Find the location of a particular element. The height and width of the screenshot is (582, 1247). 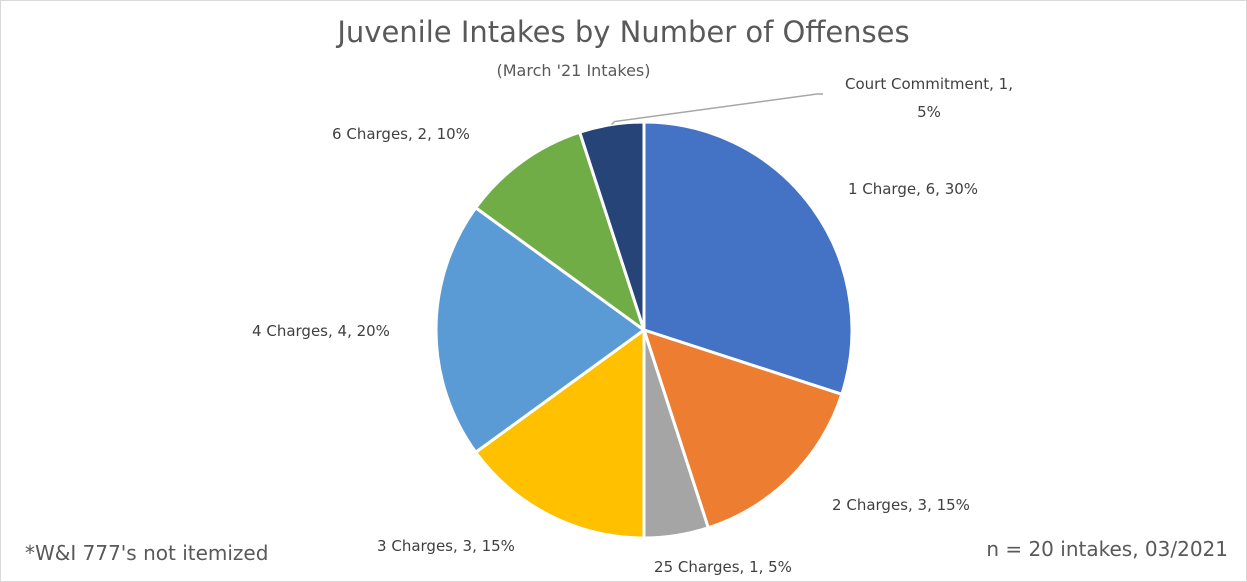

pie-slice-3-charges is located at coordinates (559, 433).